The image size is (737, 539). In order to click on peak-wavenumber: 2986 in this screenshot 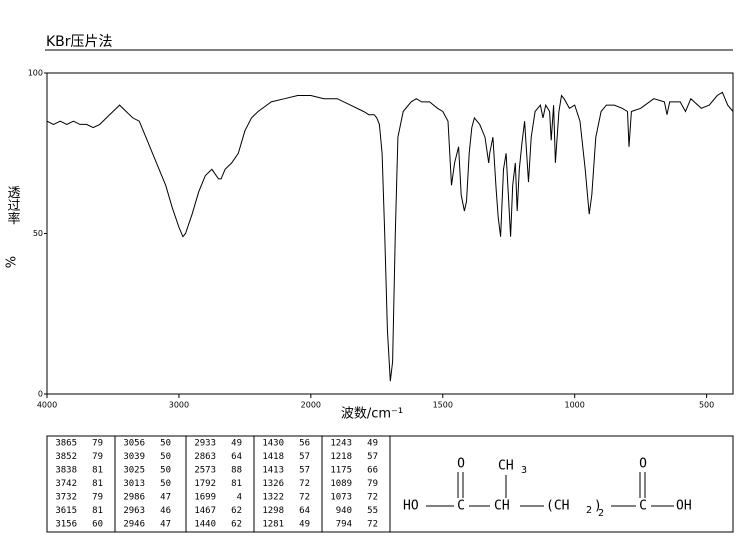, I will do `click(134, 498)`.